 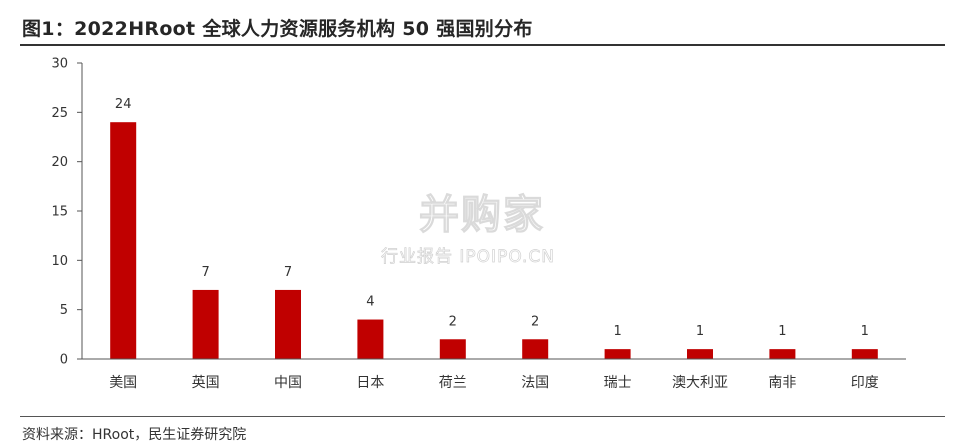 What do you see at coordinates (123, 104) in the screenshot?
I see `data-label: 24` at bounding box center [123, 104].